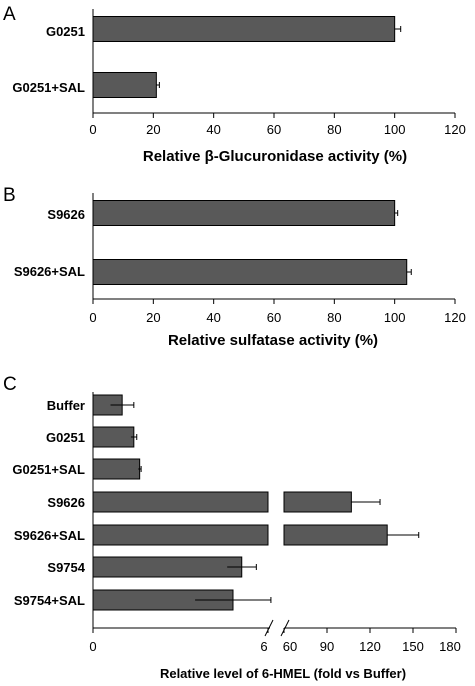 Image resolution: width=475 pixels, height=686 pixels. What do you see at coordinates (327, 646) in the screenshot?
I see `x-tick-label: 90` at bounding box center [327, 646].